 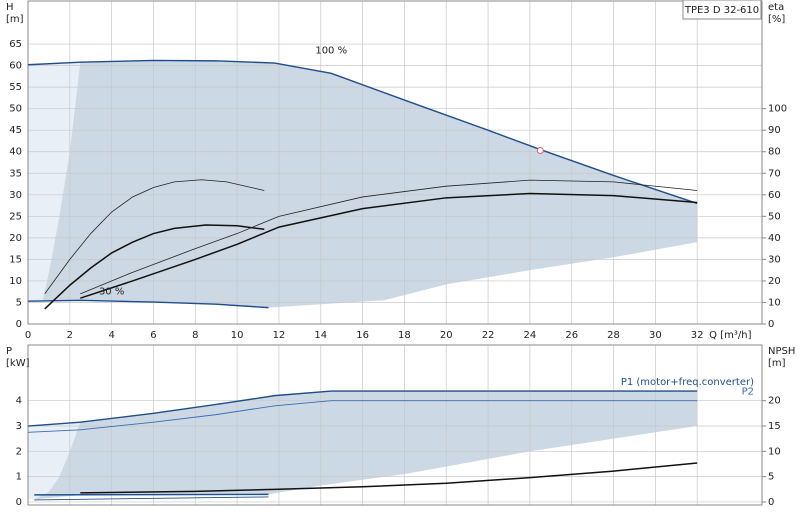 What do you see at coordinates (613, 335) in the screenshot?
I see `x-tick-label: 28` at bounding box center [613, 335].